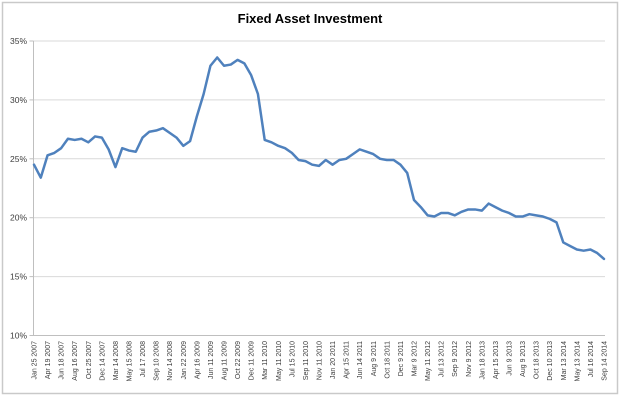  Describe the element at coordinates (18, 218) in the screenshot. I see `y-axis-tick-label: 20%` at that location.